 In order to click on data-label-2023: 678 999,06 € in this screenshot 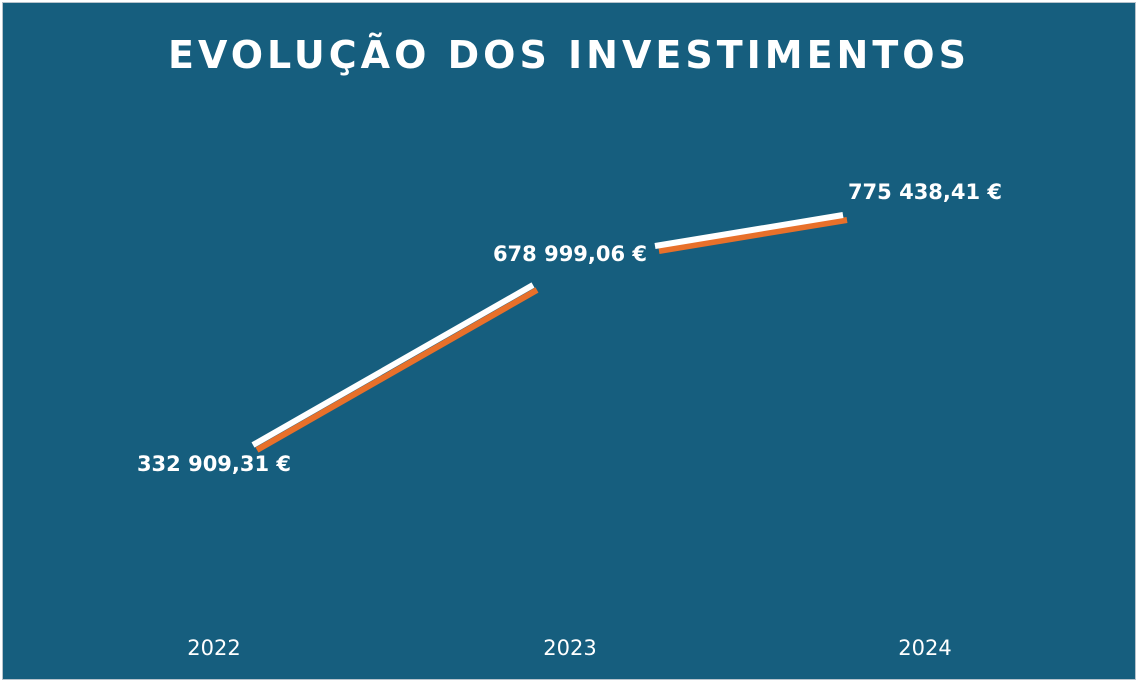, I will do `click(570, 254)`.